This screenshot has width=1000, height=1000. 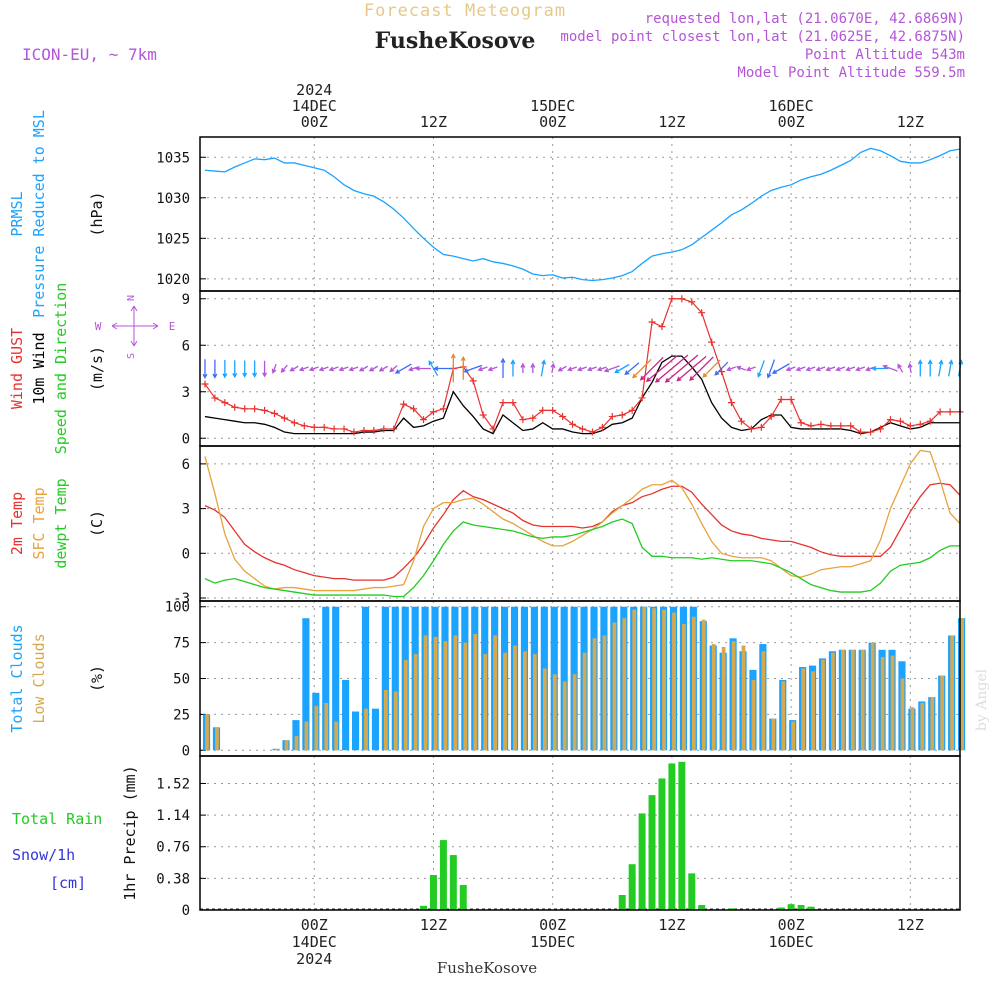 I want to click on top-axis-label-1-0: 12Z, so click(x=433, y=122).